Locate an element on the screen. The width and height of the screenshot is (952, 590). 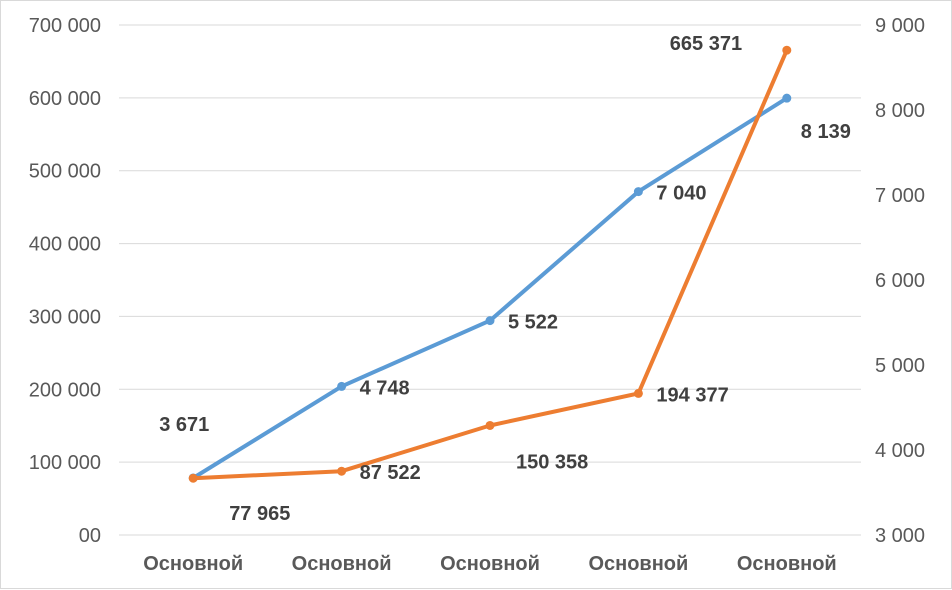
left-tick-label: 200 000 is located at coordinates (65, 390).